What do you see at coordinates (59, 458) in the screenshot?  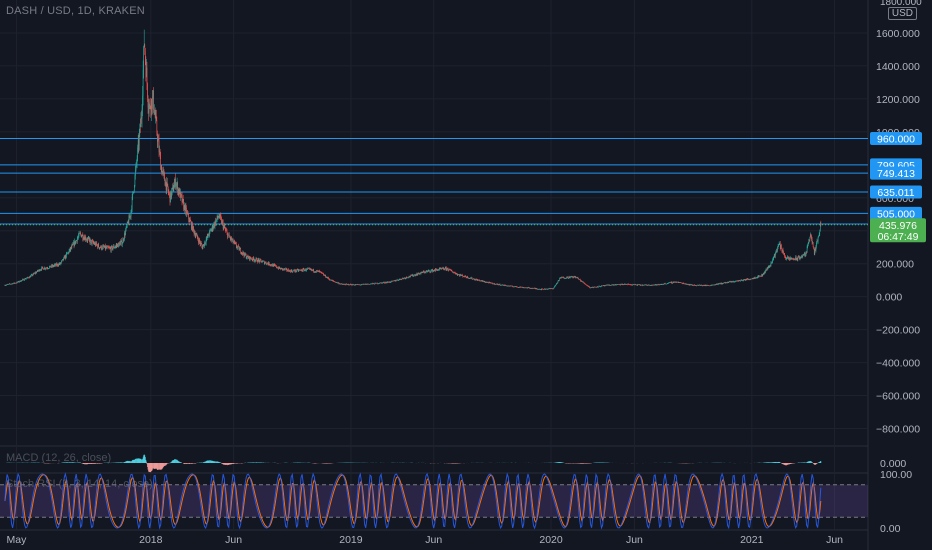 I see `macd-label: MACD (12, 26, close)` at bounding box center [59, 458].